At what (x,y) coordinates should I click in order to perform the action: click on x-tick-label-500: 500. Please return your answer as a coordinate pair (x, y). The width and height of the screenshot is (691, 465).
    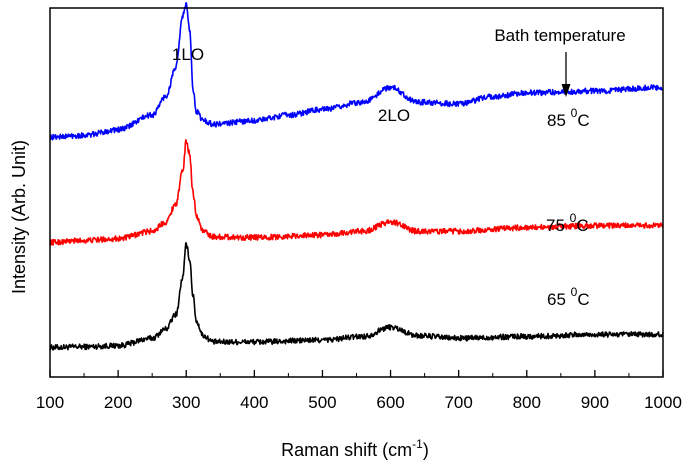
    Looking at the image, I should click on (322, 402).